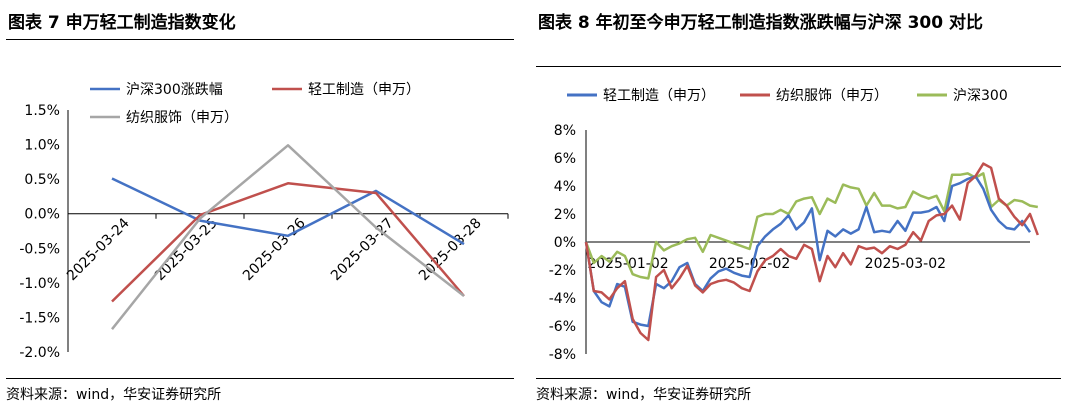 This screenshot has width=1067, height=410. What do you see at coordinates (39, 249) in the screenshot?
I see `y-tick-label: -0.5%` at bounding box center [39, 249].